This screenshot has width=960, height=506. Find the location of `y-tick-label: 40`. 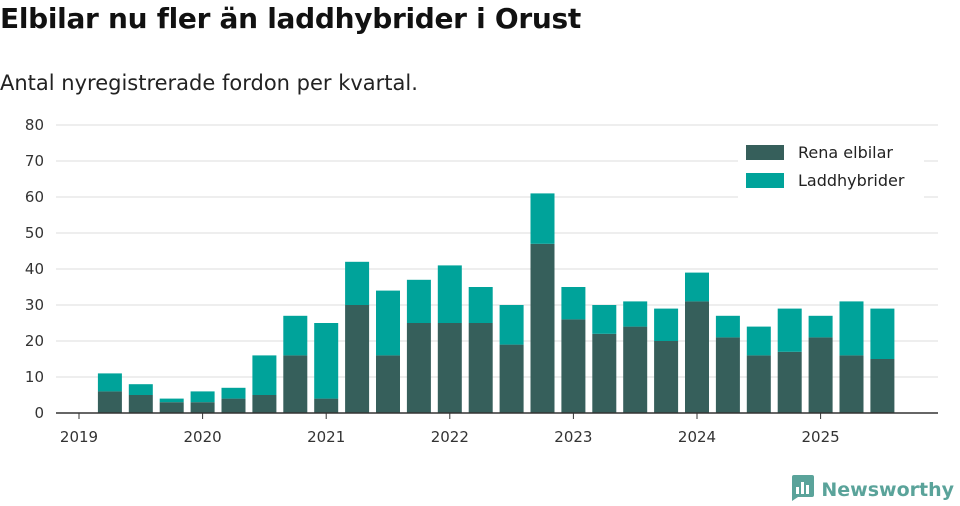

y-tick-label: 40 is located at coordinates (34, 269).